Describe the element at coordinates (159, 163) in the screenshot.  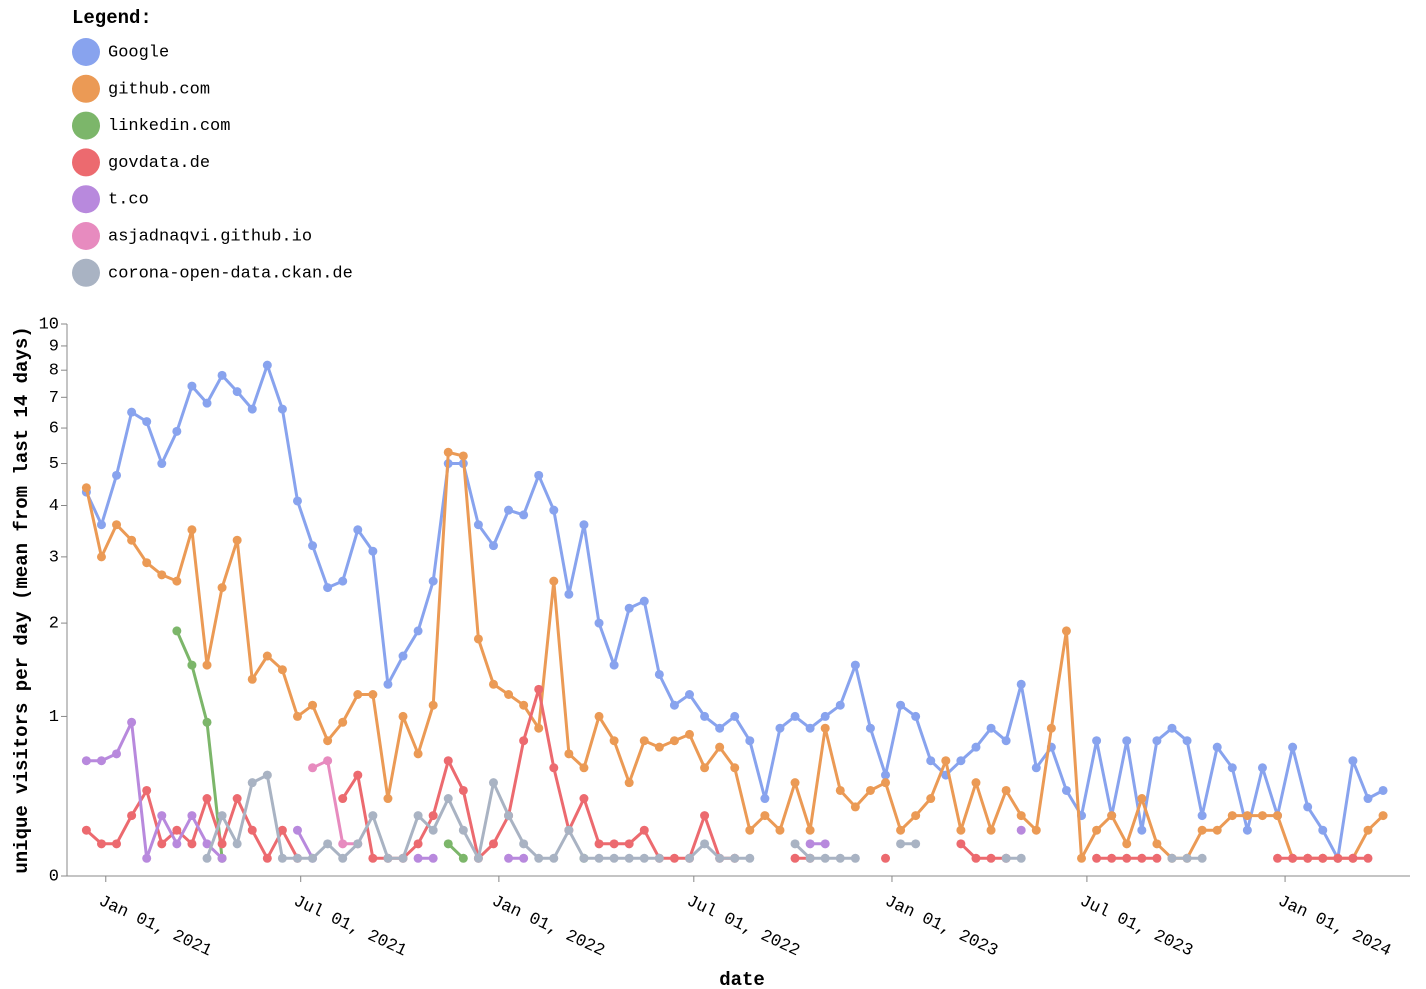
I see `legend-label: govdata.de` at that location.